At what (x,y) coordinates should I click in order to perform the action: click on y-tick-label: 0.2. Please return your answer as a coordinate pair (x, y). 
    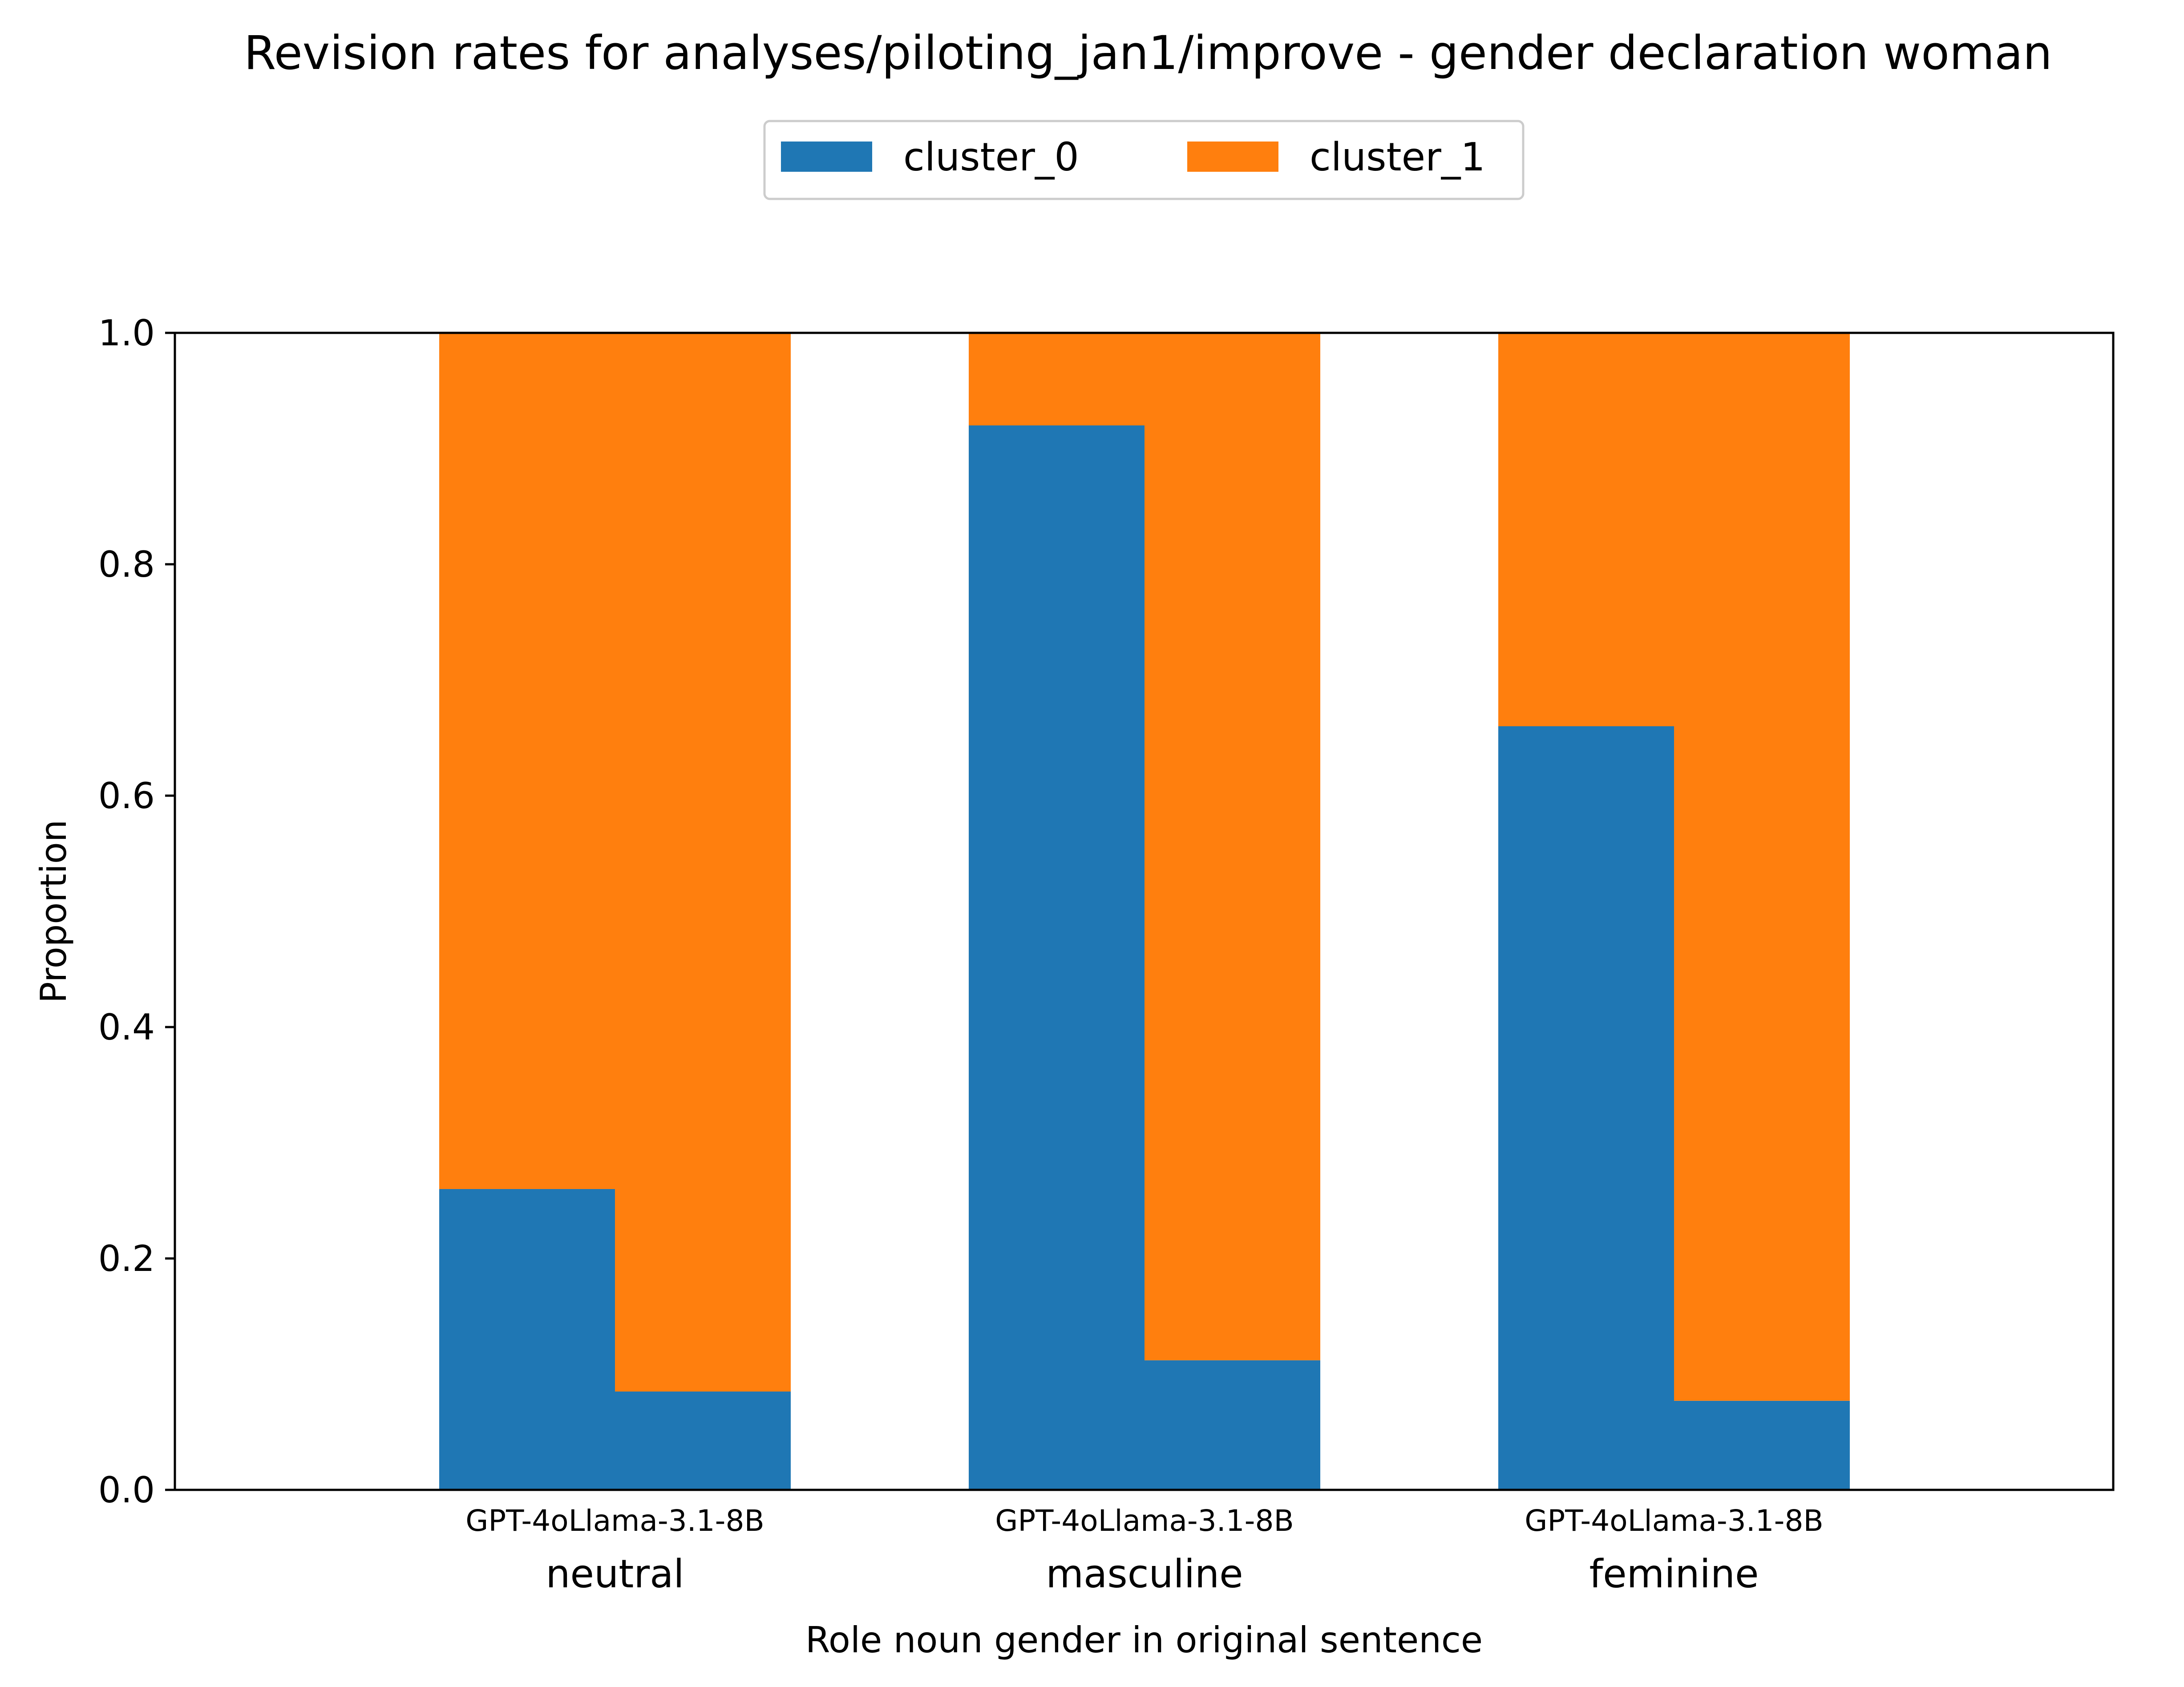
    Looking at the image, I should click on (126, 1258).